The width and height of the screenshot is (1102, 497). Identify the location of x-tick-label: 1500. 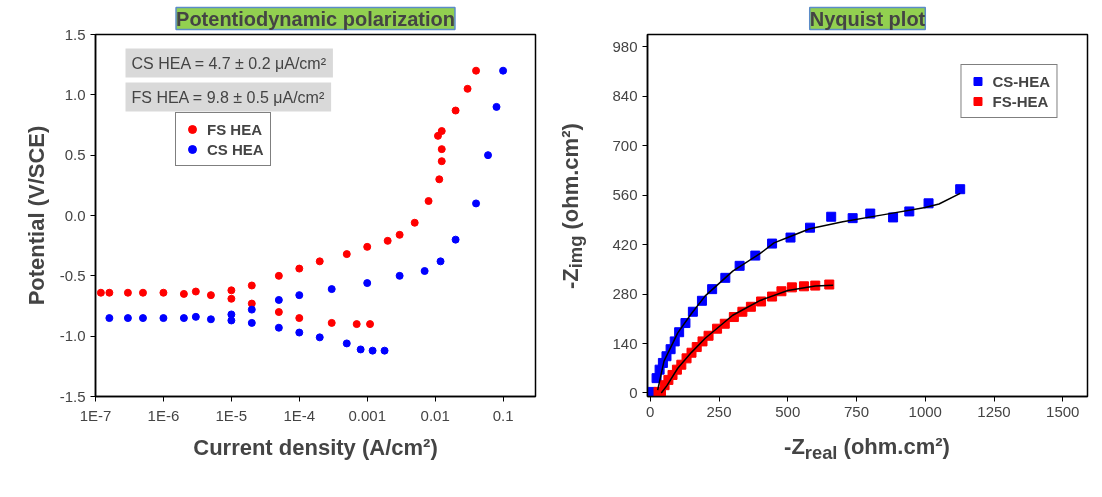
(1063, 411).